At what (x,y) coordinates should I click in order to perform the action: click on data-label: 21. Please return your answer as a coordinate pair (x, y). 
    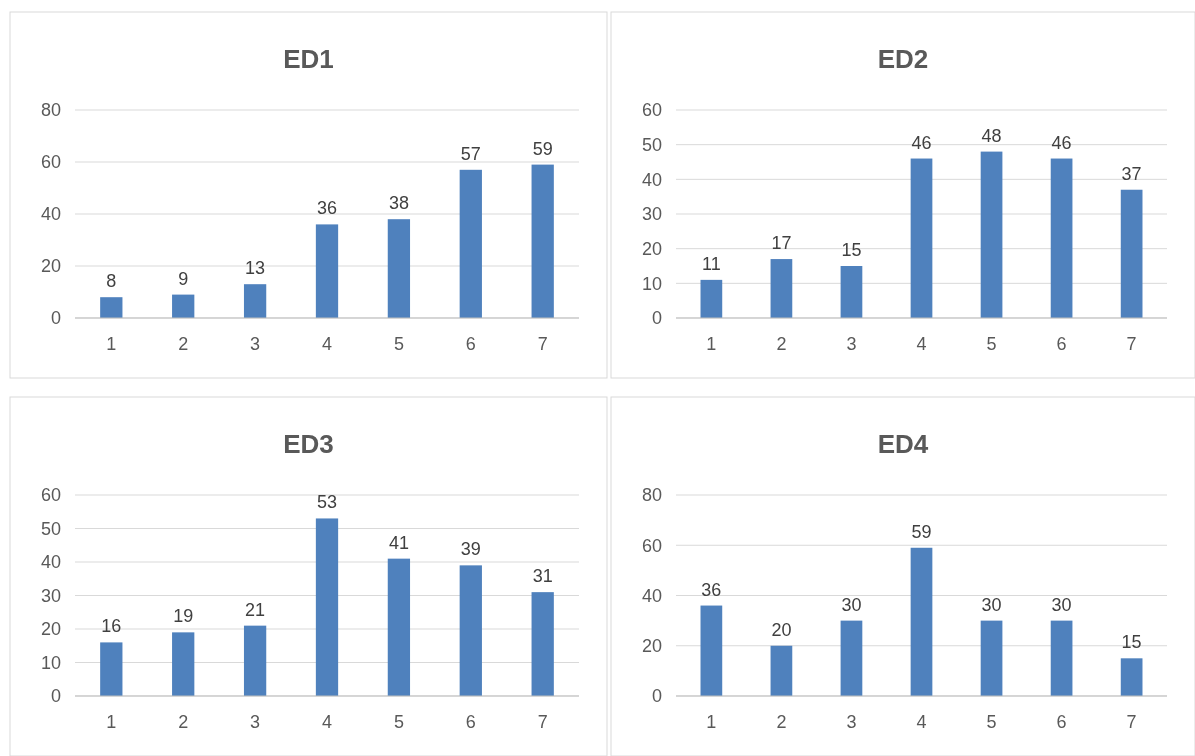
    Looking at the image, I should click on (255, 609).